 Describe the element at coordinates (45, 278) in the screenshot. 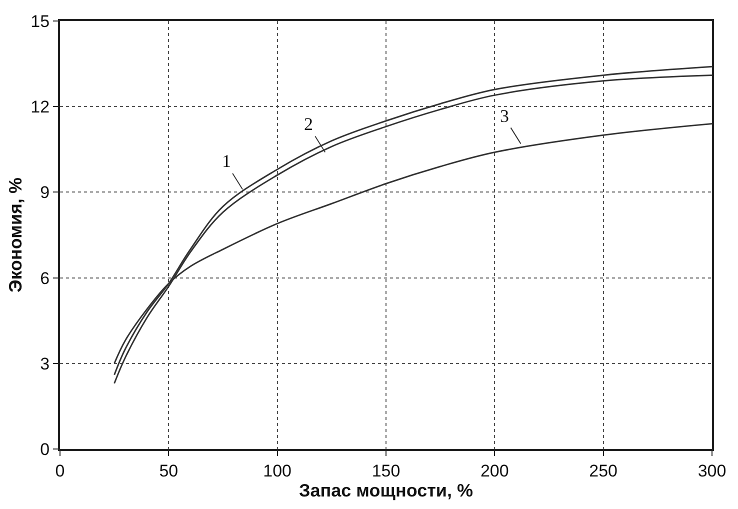

I see `y-tick-label: 6` at that location.